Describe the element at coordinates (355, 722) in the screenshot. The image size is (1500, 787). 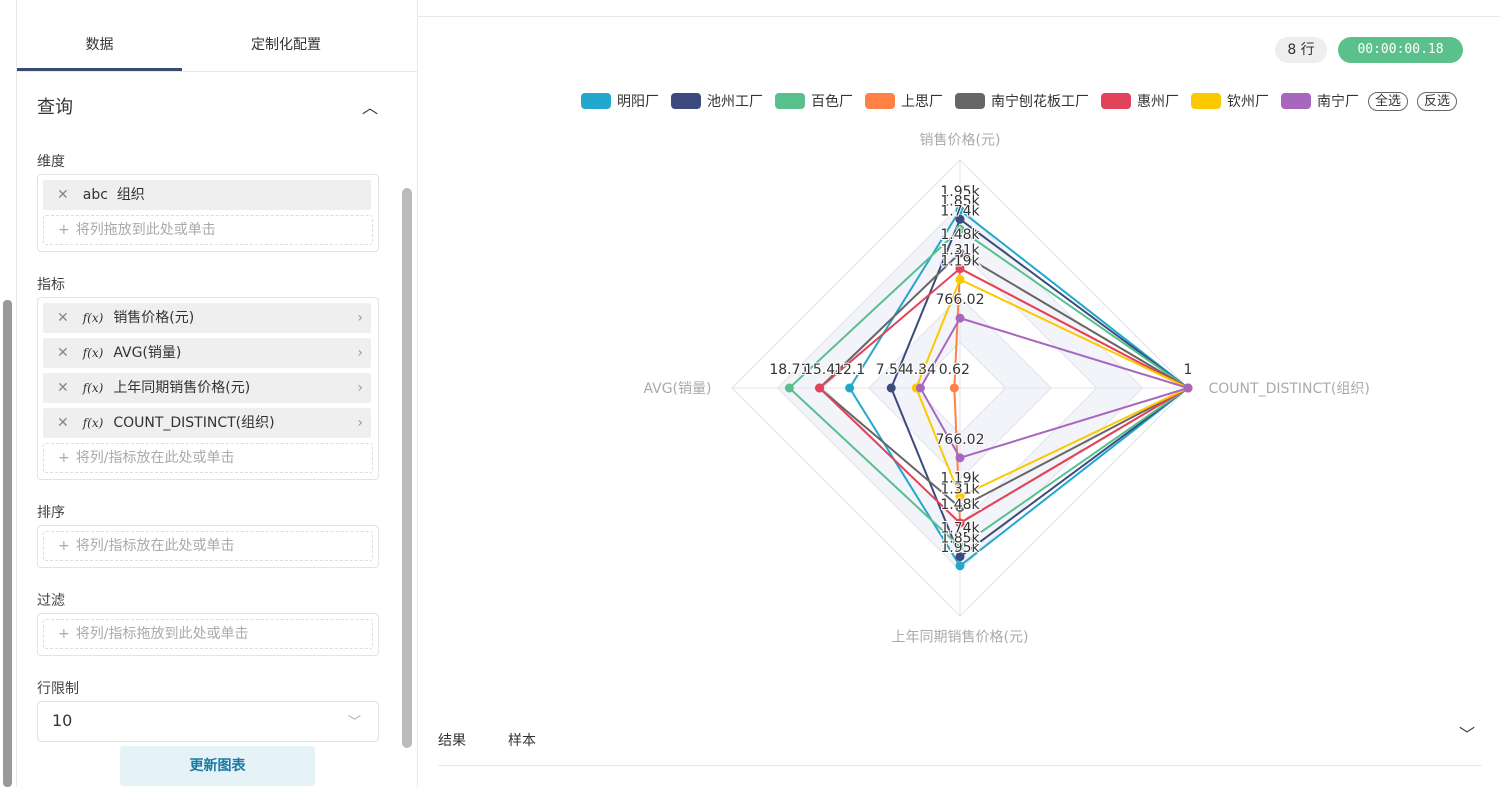
I see `select-arrow: ﹀` at that location.